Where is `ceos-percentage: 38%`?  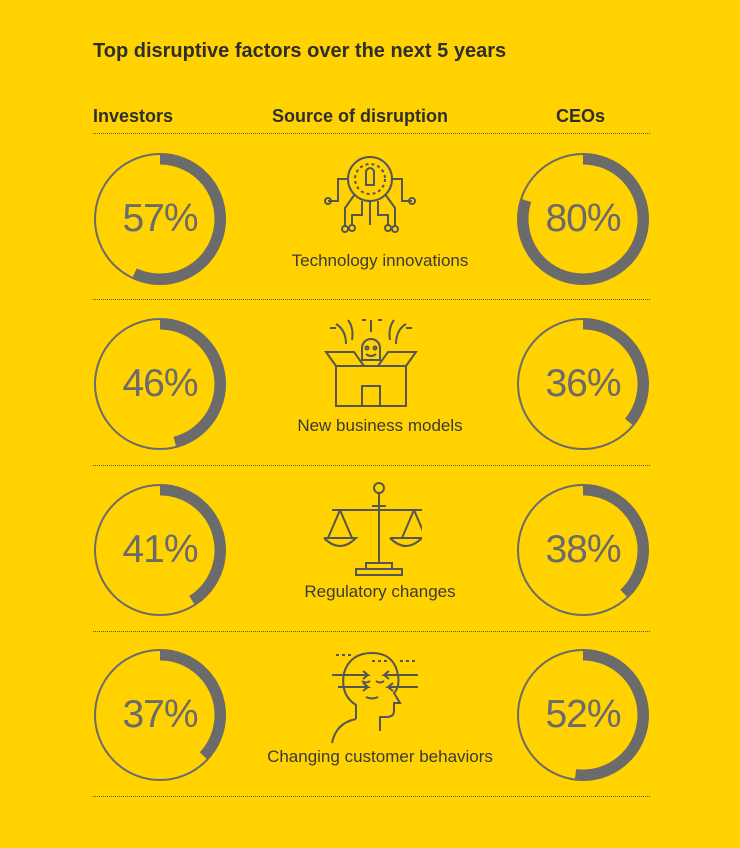 ceos-percentage: 38% is located at coordinates (583, 549).